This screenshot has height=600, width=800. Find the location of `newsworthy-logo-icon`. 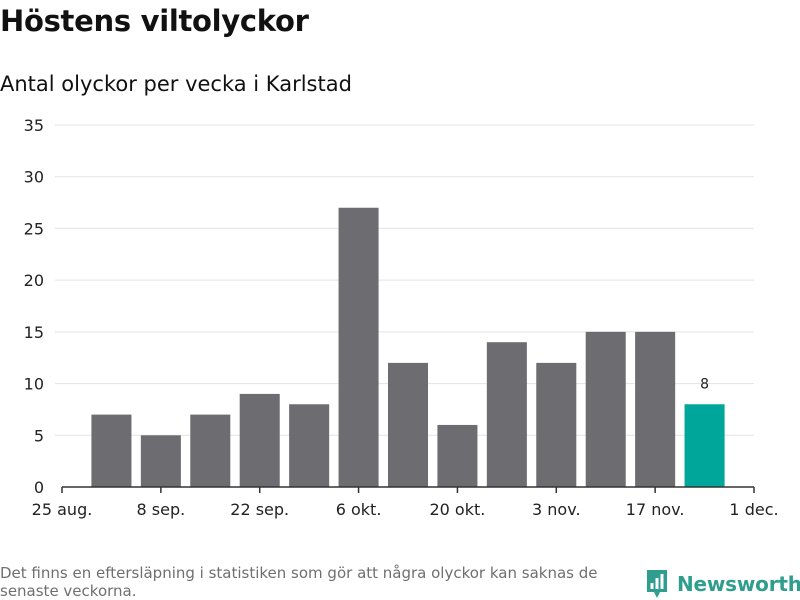

newsworthy-logo-icon is located at coordinates (657, 584).